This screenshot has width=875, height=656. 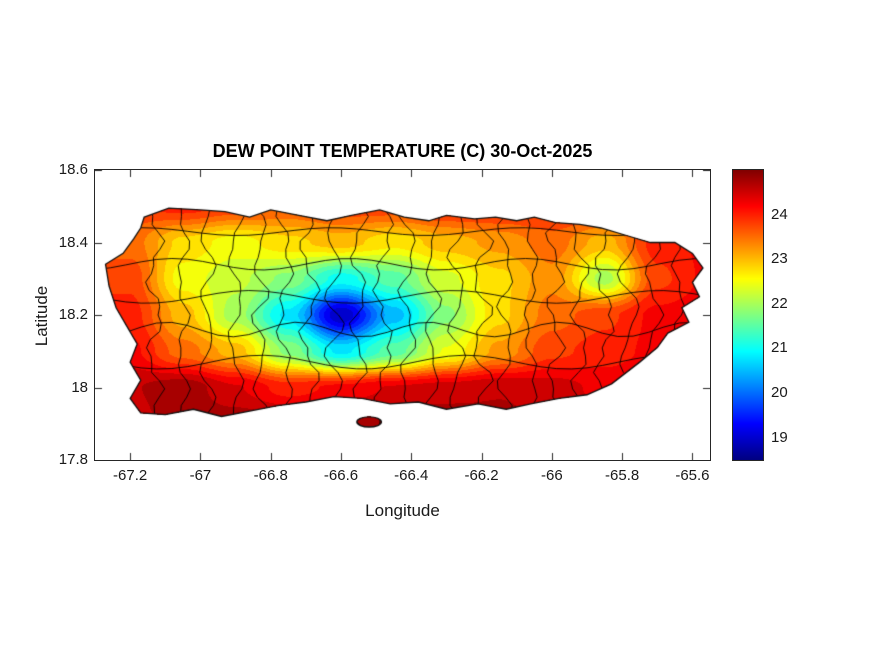 What do you see at coordinates (692, 475) in the screenshot?
I see `x-tick-label: -65.6` at bounding box center [692, 475].